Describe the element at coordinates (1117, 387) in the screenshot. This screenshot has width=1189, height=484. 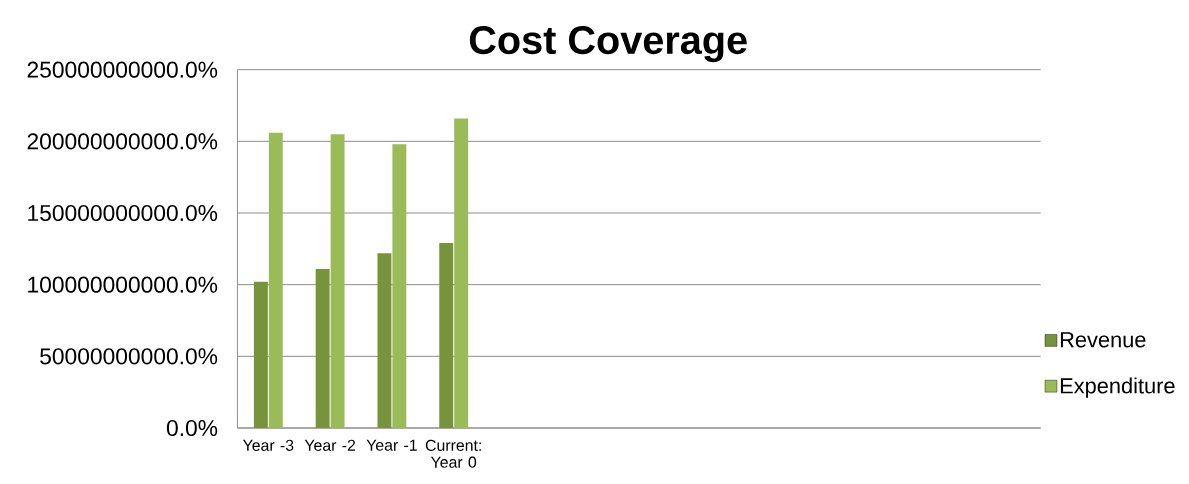
I see `legend-label: Expenditure` at that location.